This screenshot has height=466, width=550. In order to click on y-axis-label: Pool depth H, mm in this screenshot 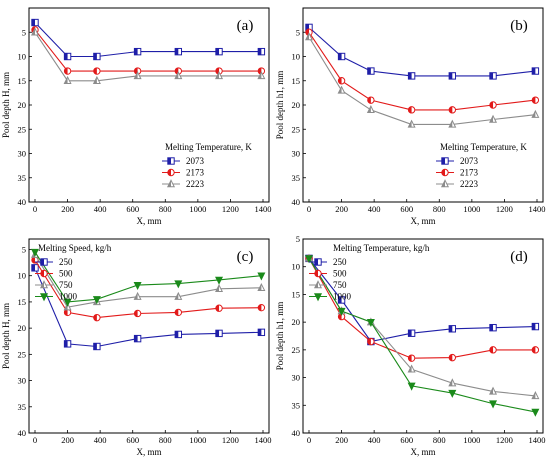, I will do `click(6, 105)`.